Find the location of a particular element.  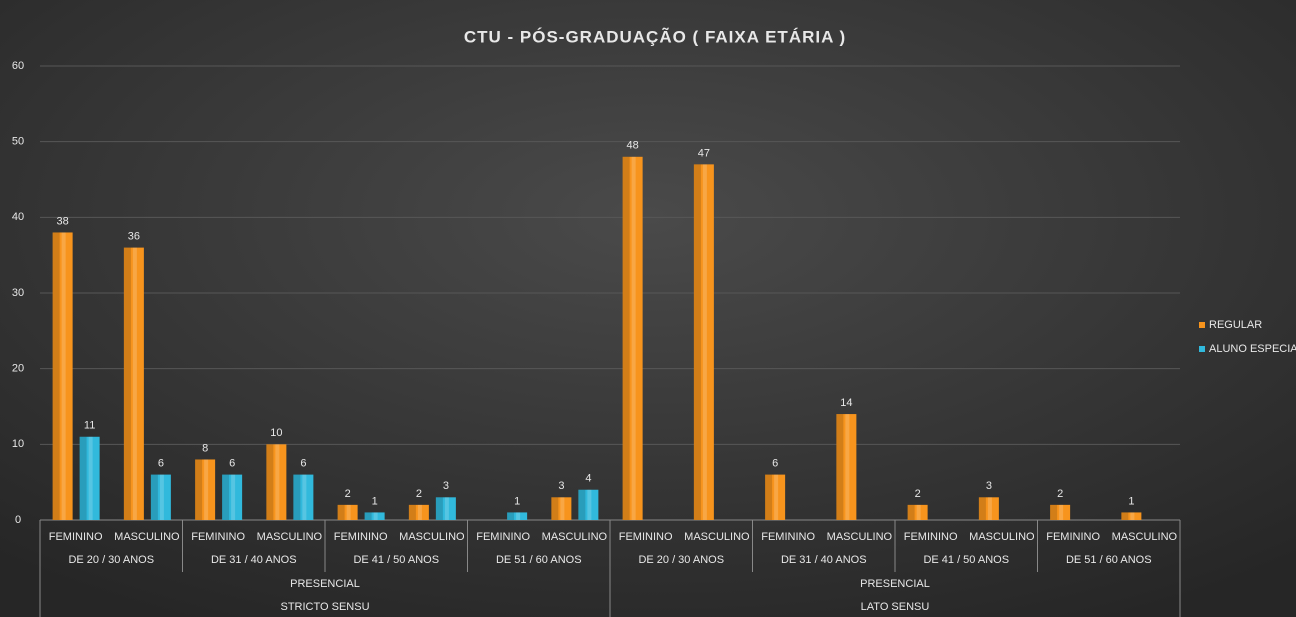

value-label: 4 is located at coordinates (588, 479).